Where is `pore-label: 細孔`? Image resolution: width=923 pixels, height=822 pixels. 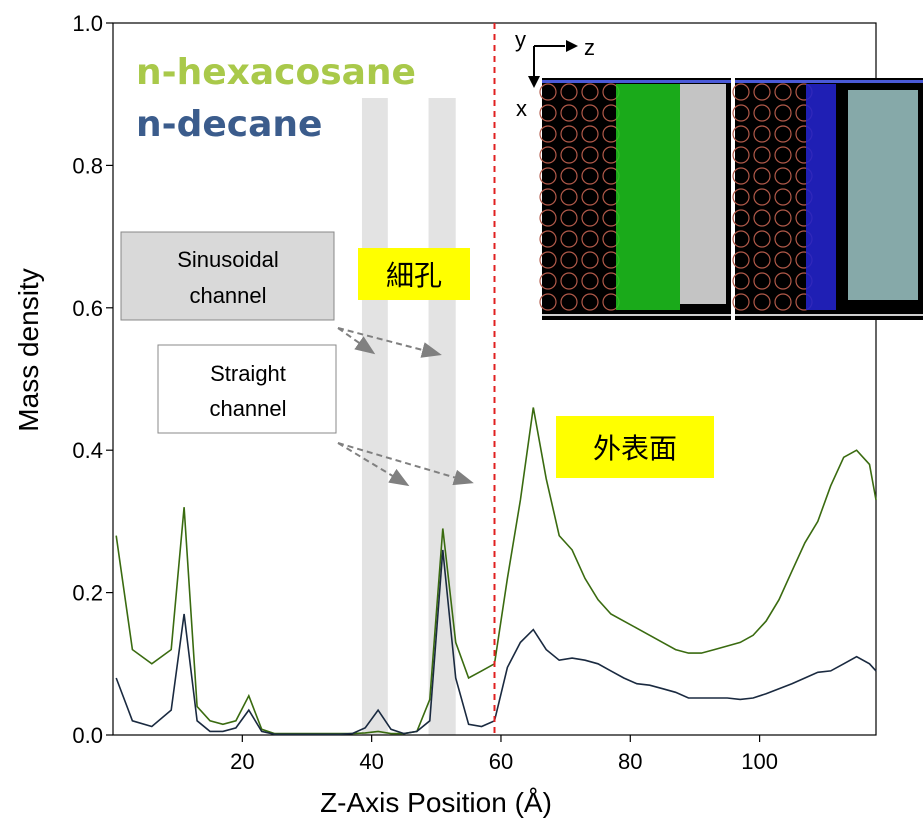 pore-label: 細孔 is located at coordinates (414, 275).